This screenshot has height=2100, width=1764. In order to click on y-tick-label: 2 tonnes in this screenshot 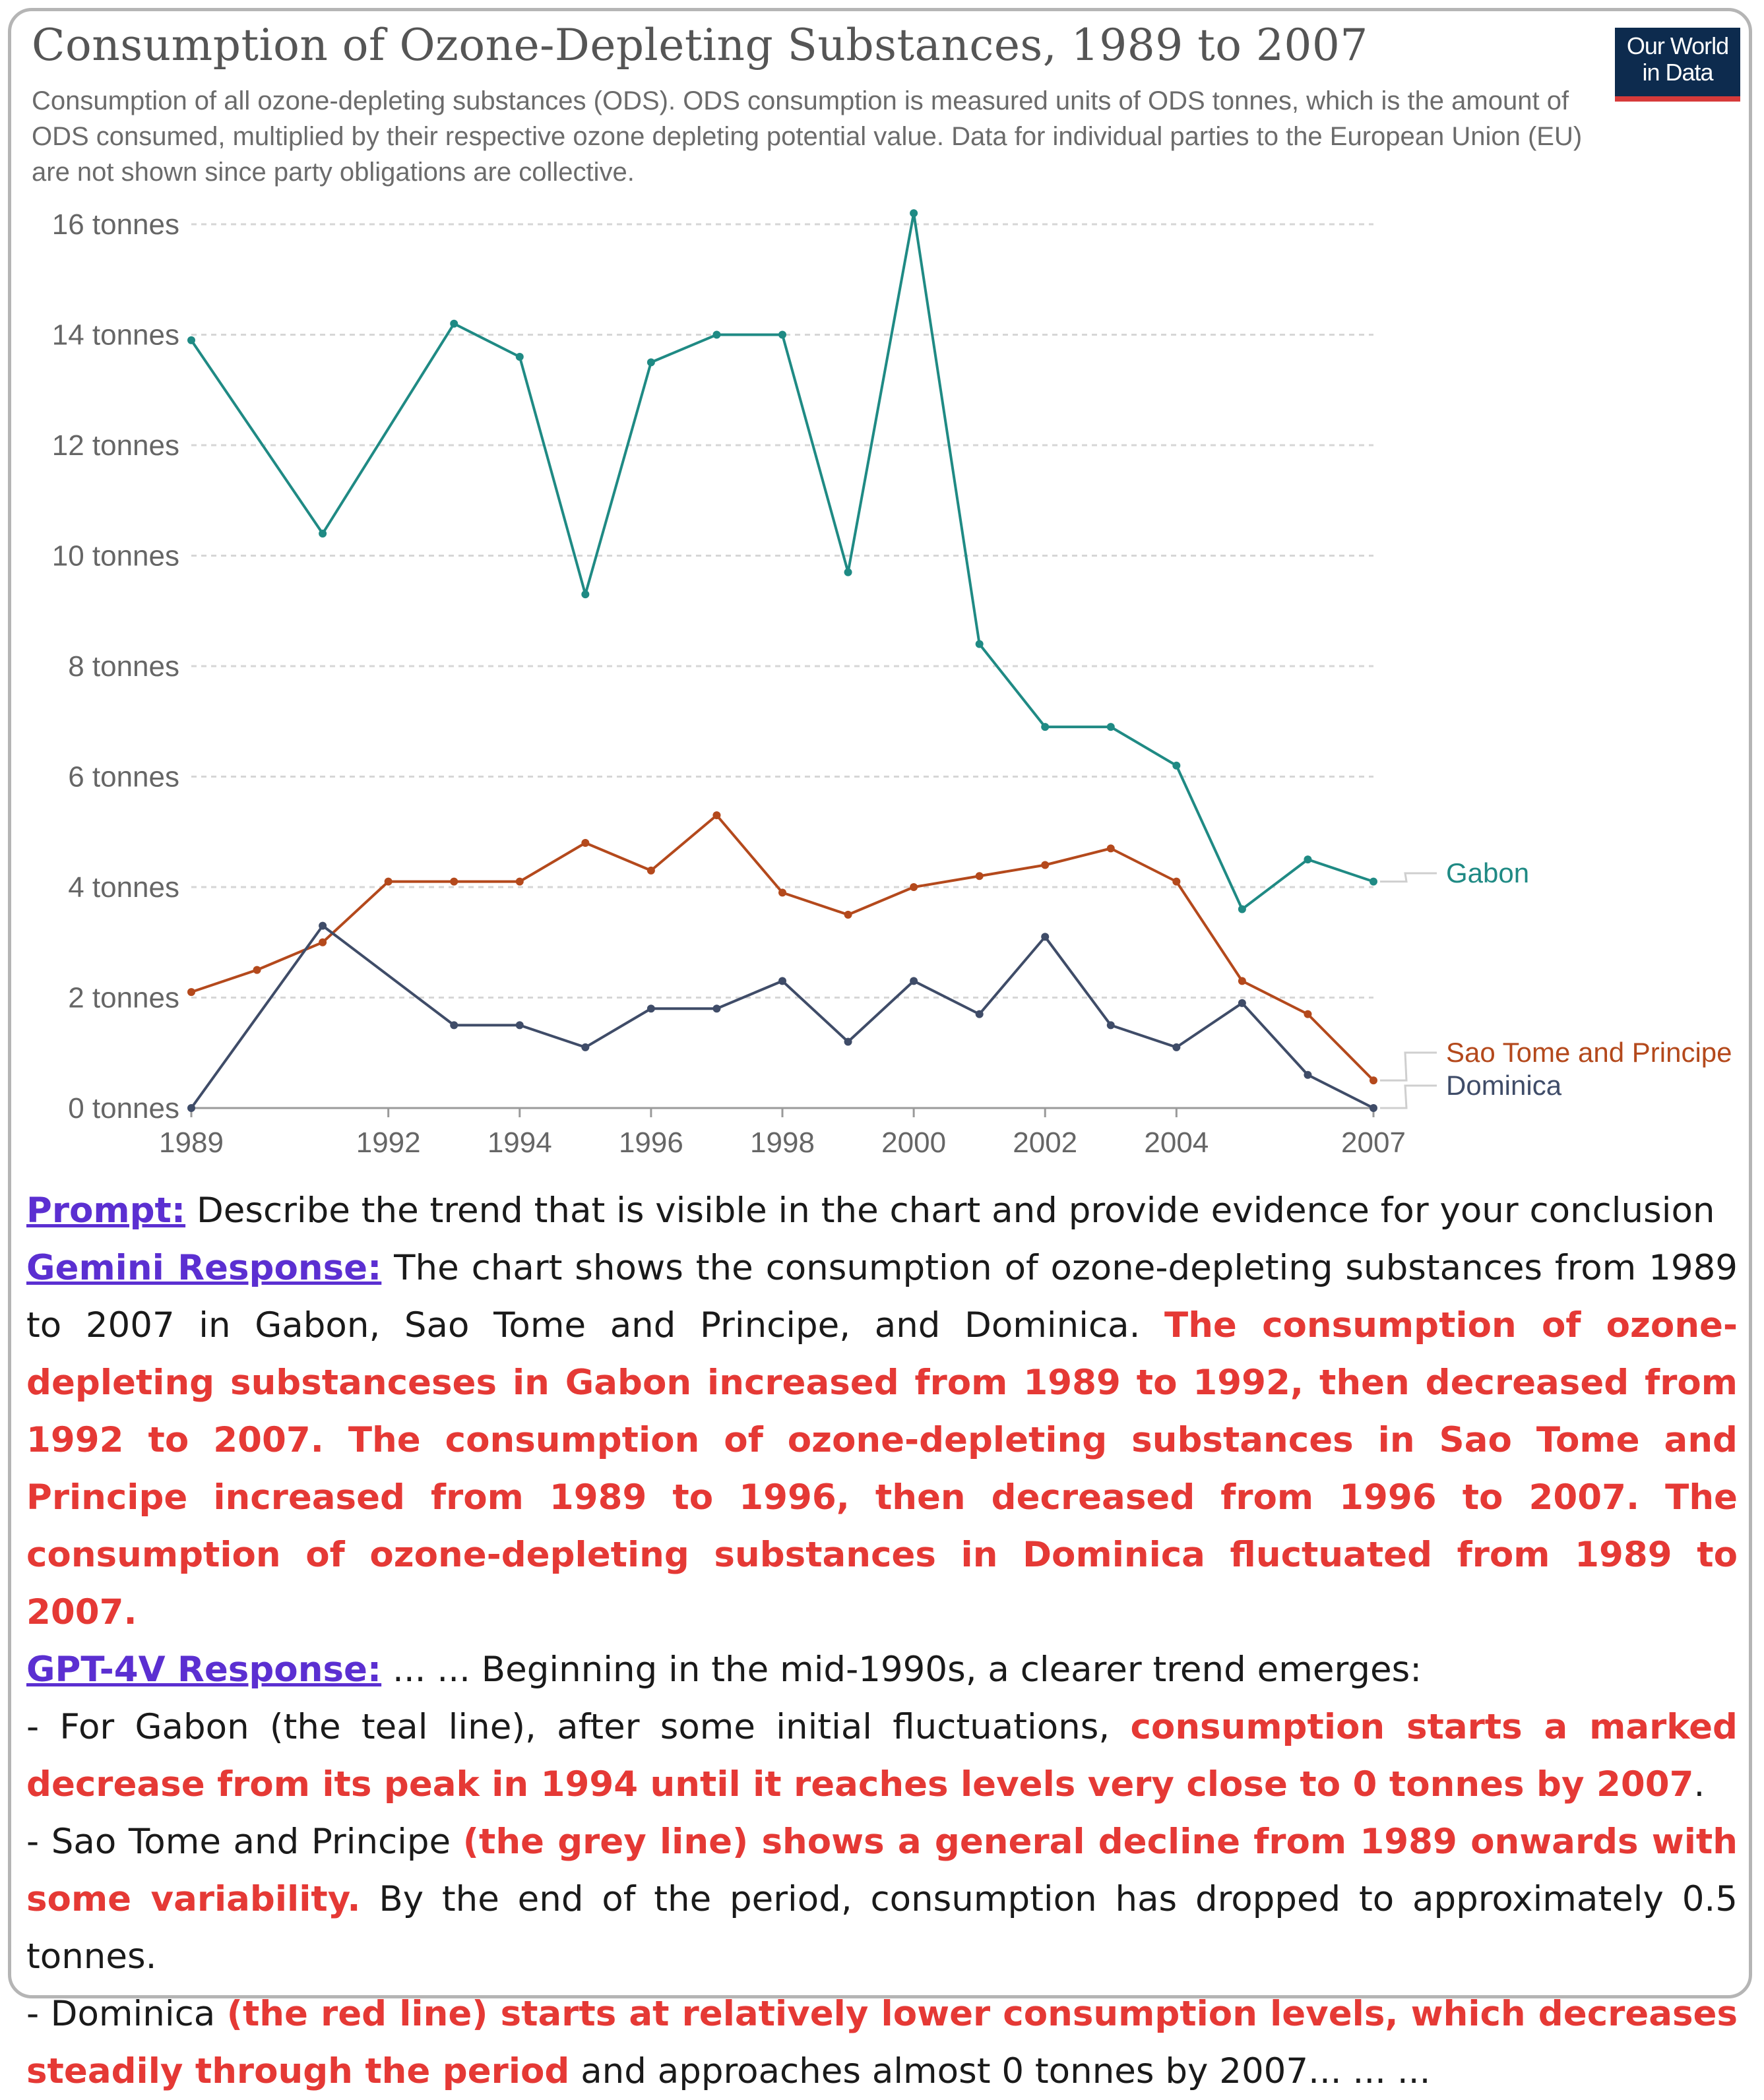, I will do `click(123, 998)`.